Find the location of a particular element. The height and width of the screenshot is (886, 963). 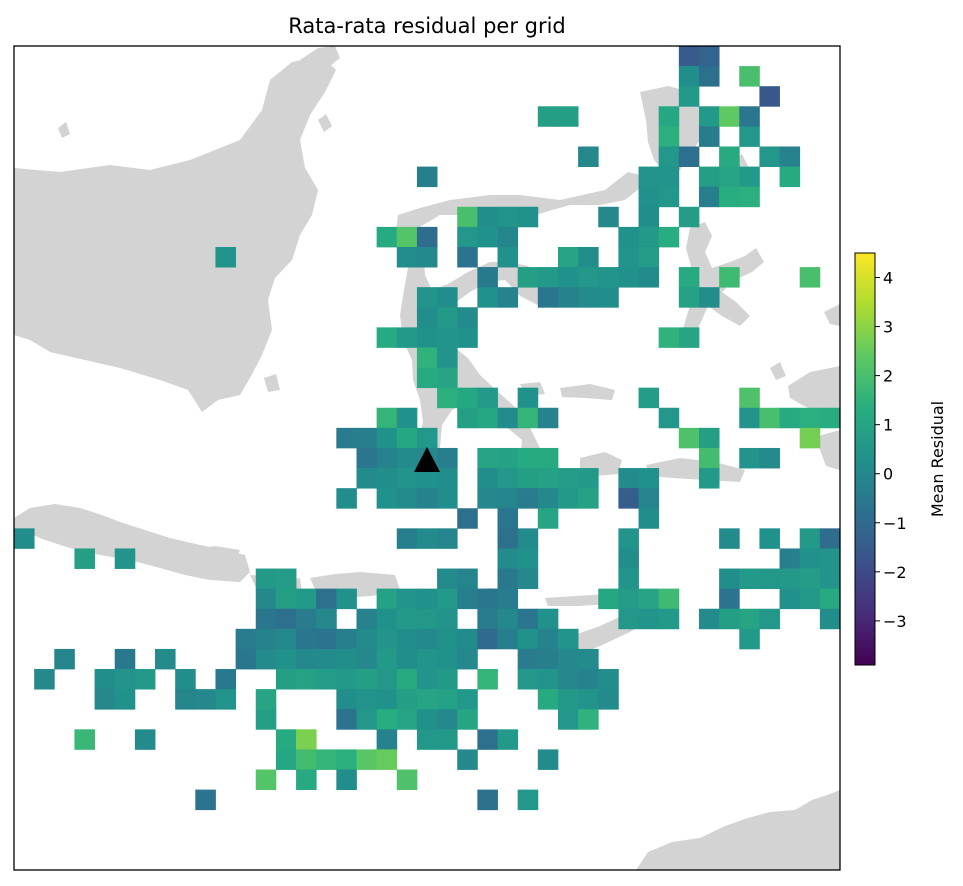

colorbar-tick-label: 3 is located at coordinates (888, 327).